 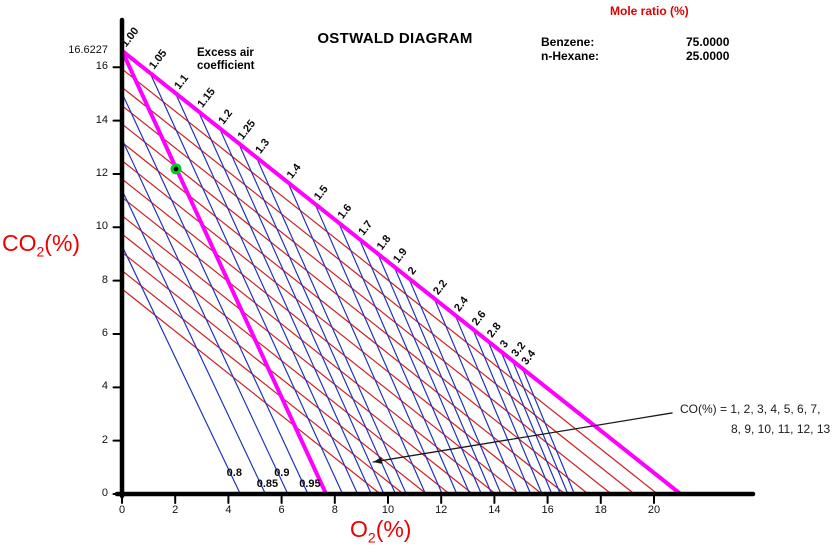 I want to click on x-tick-label-8: 8, so click(x=334, y=510).